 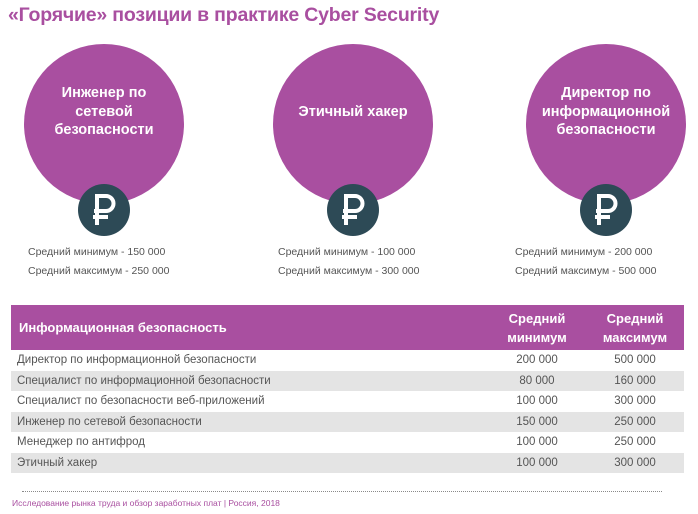 What do you see at coordinates (104, 112) in the screenshot?
I see `position-title: Инженер по сетевой безопасности` at bounding box center [104, 112].